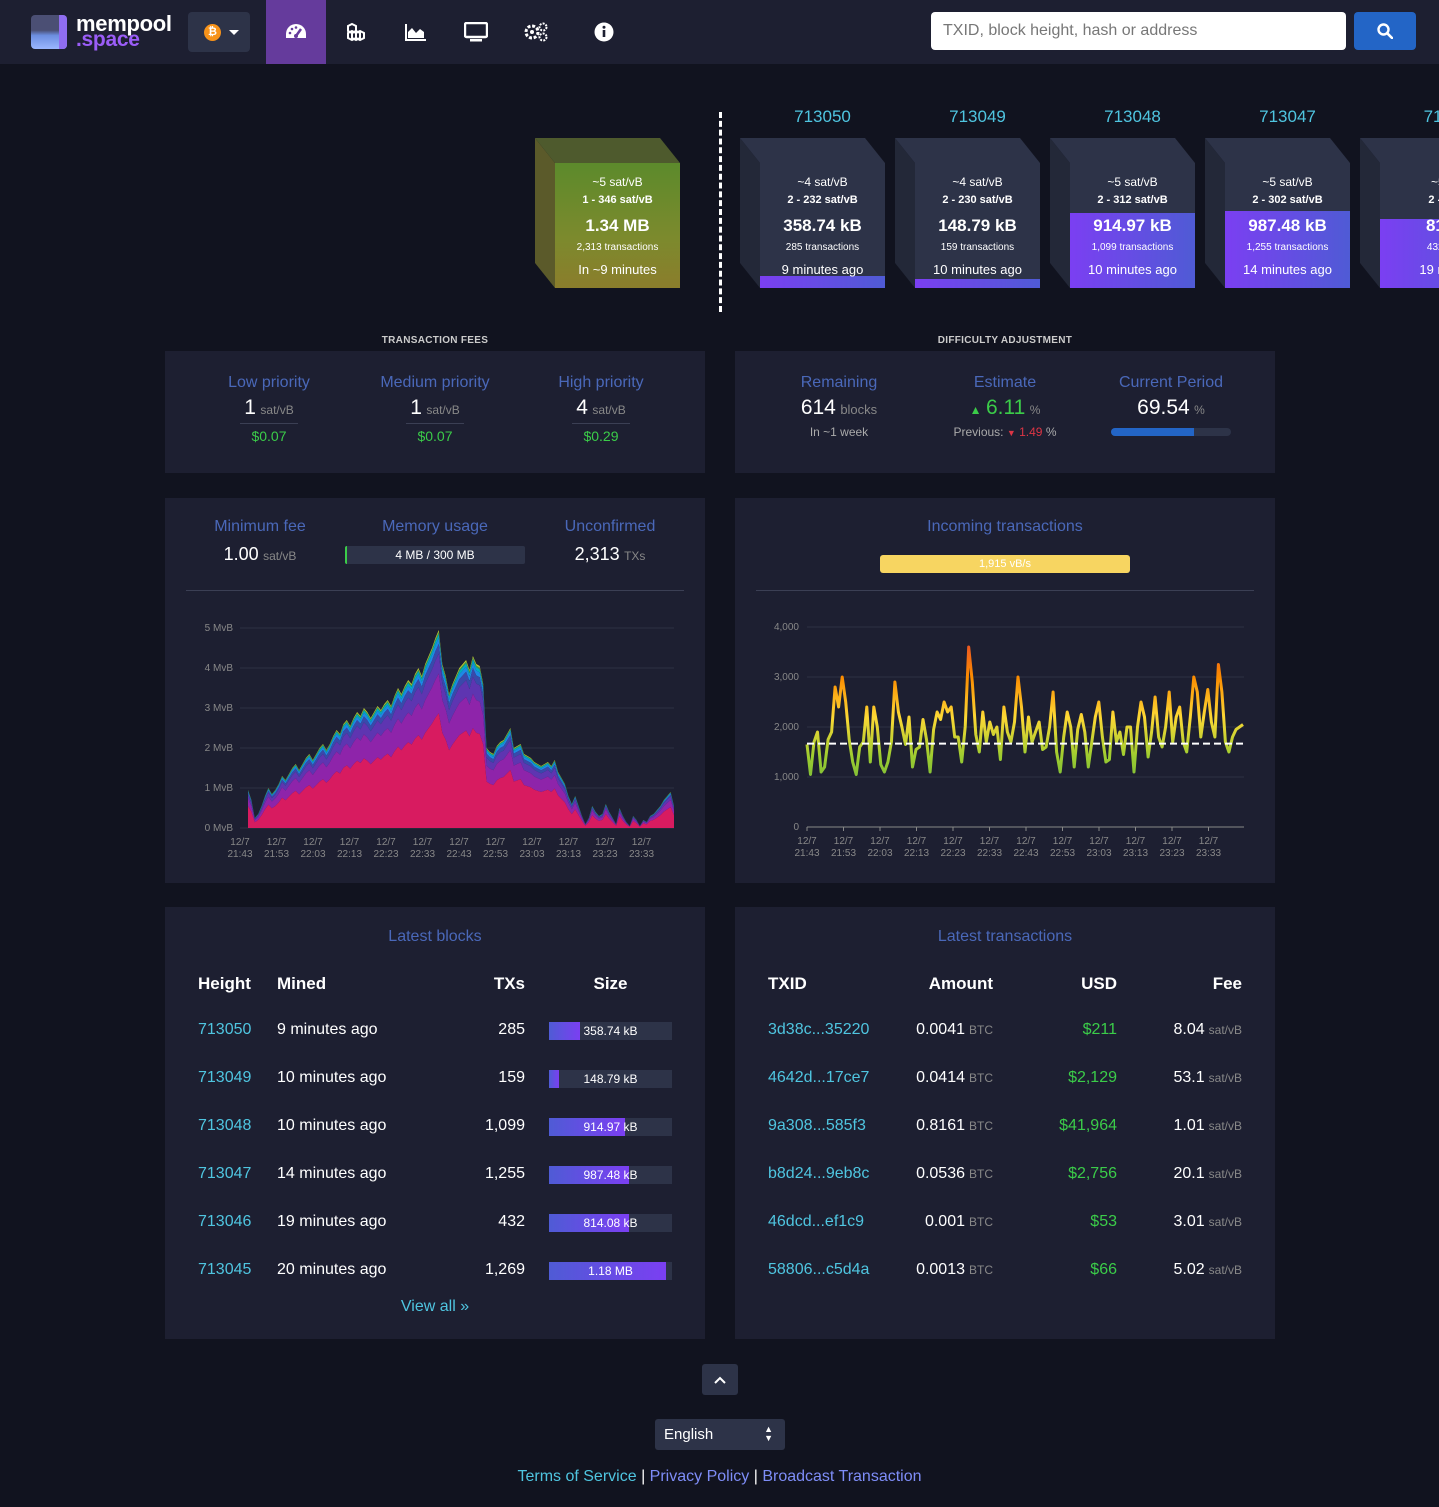 This screenshot has width=1439, height=1507. I want to click on nav-graphs, so click(416, 32).